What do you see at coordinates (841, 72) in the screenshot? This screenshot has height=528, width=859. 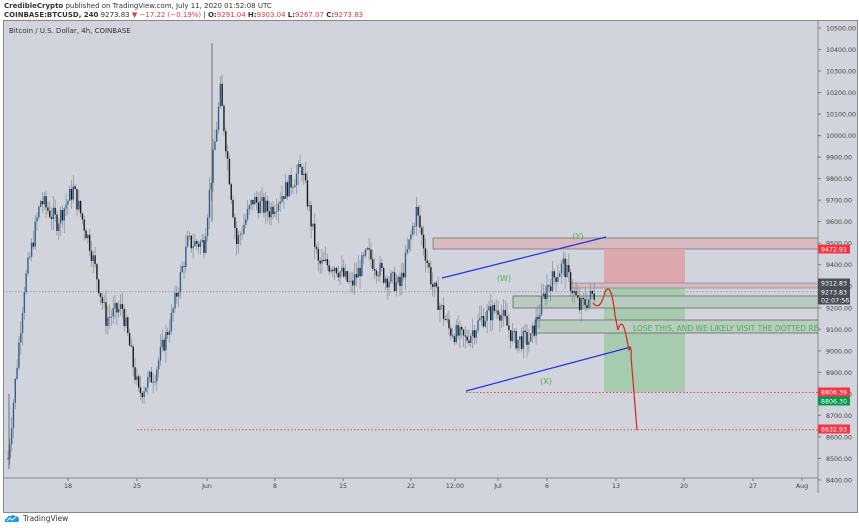 I see `y-tick-label: 10300.00` at bounding box center [841, 72].